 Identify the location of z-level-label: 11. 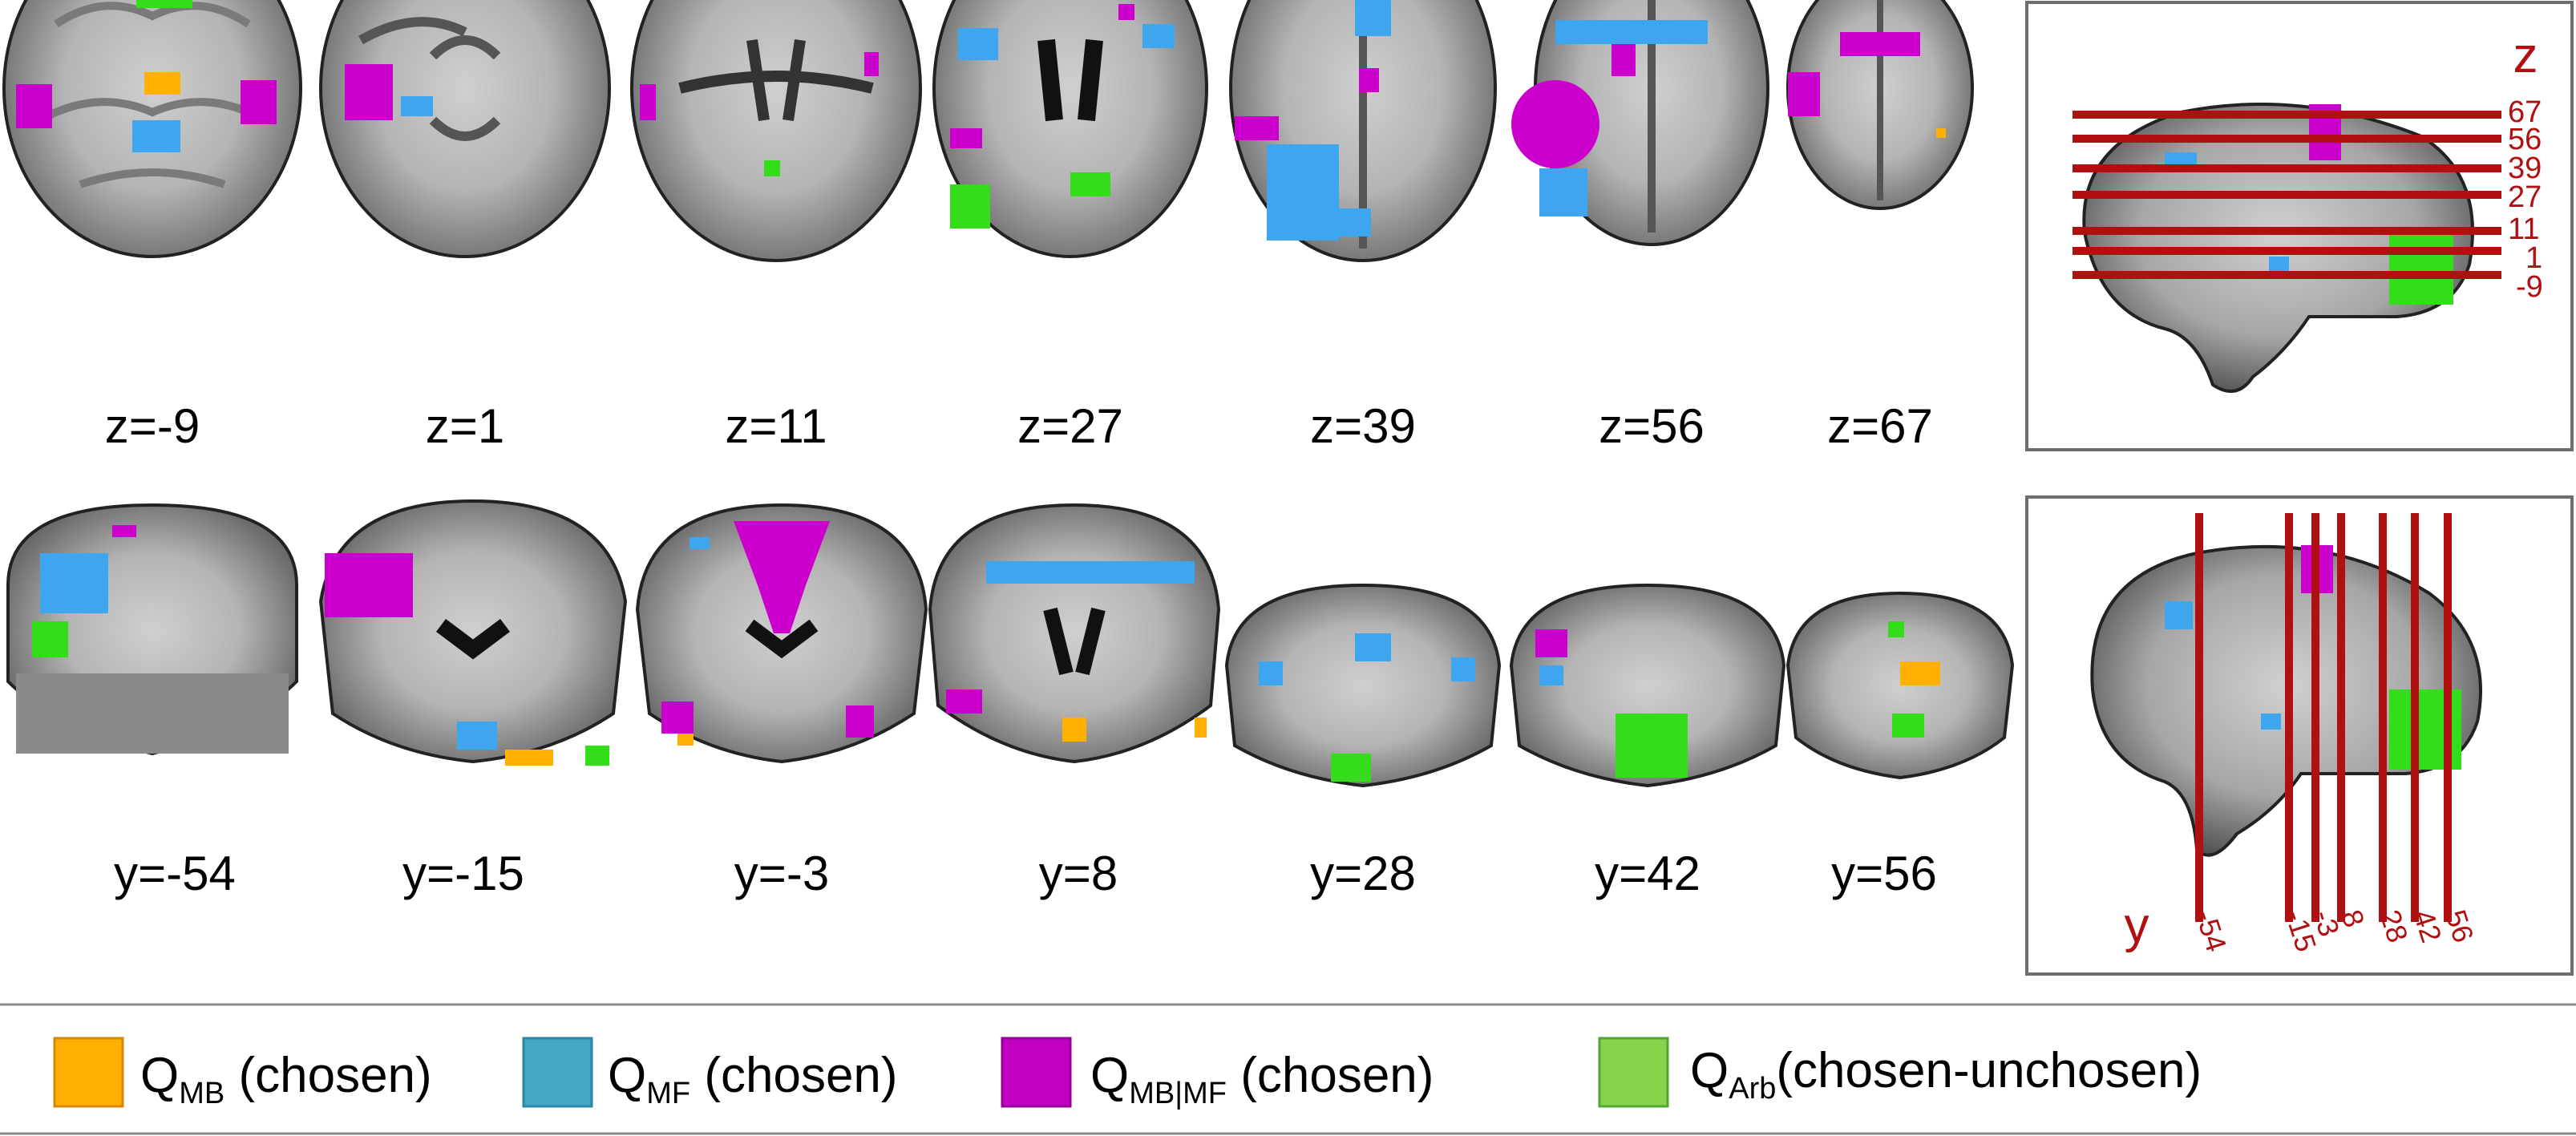
(2523, 229).